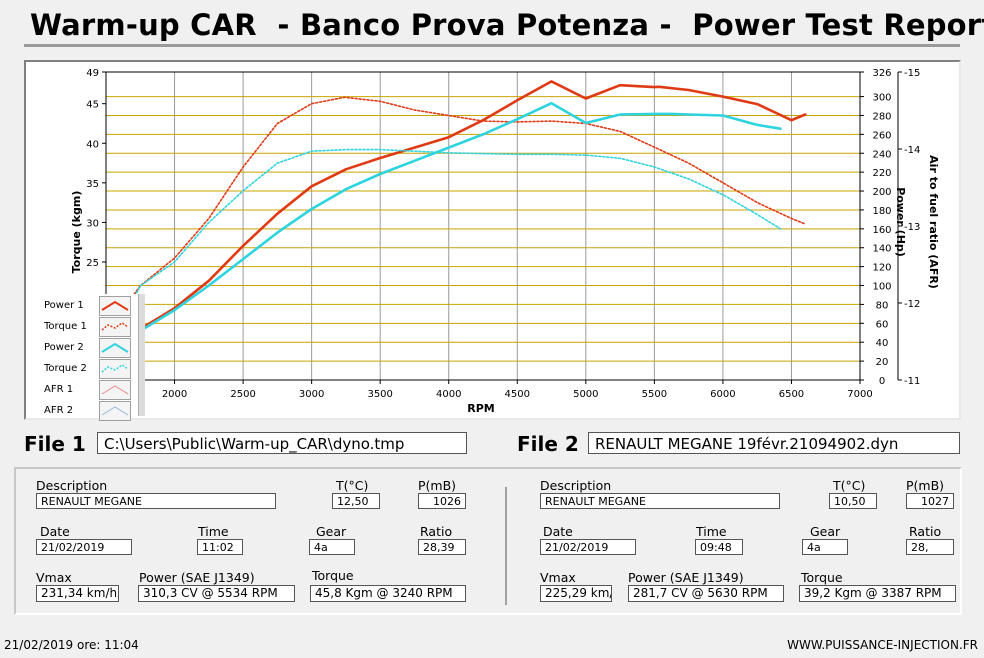 This screenshot has height=658, width=984. Describe the element at coordinates (881, 211) in the screenshot. I see `power-tick-label: 180` at that location.